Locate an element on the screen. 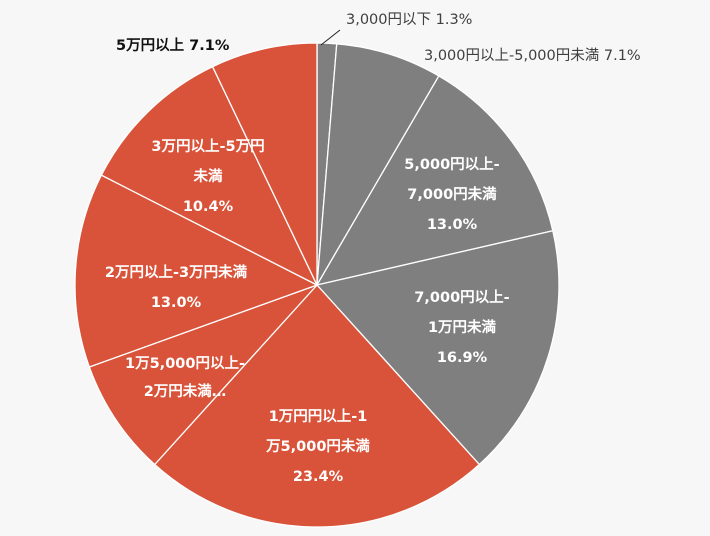 The image size is (710, 536). label-line: 7,000円以上- is located at coordinates (462, 298).